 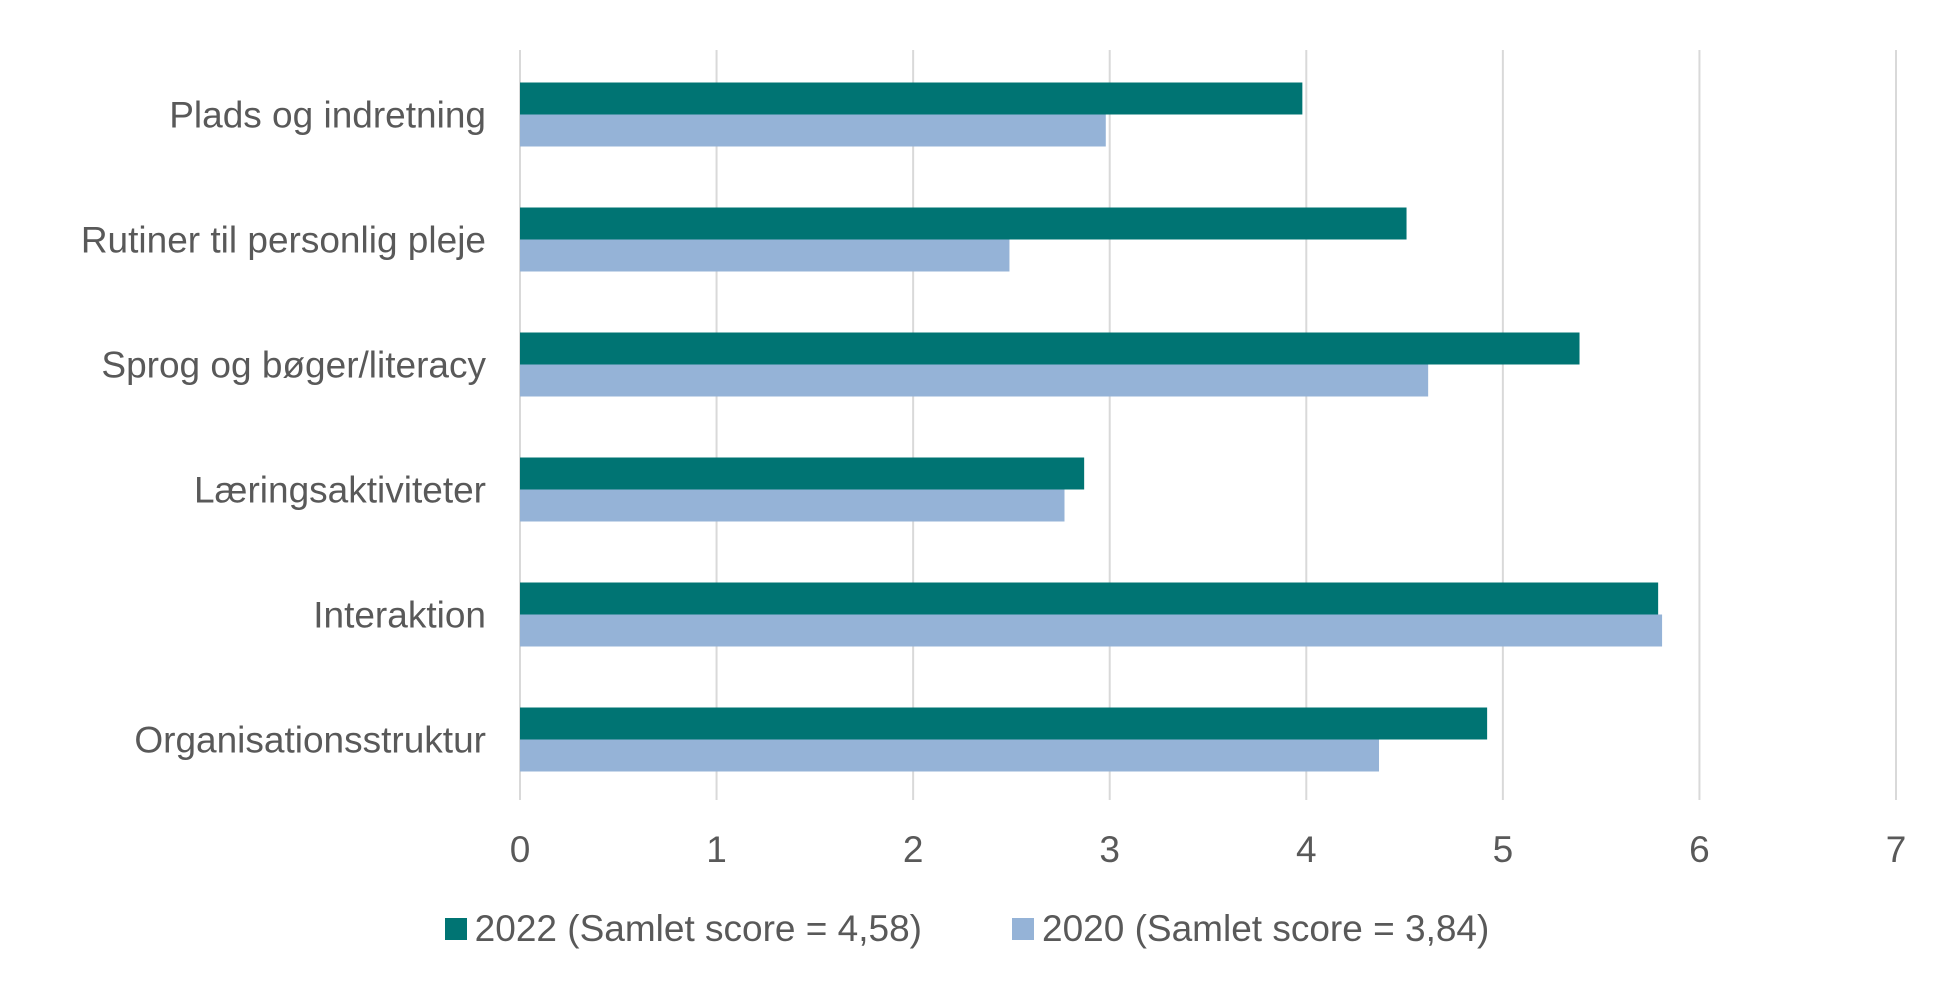 What do you see at coordinates (1109, 849) in the screenshot?
I see `x-tick-label-3: 3` at bounding box center [1109, 849].